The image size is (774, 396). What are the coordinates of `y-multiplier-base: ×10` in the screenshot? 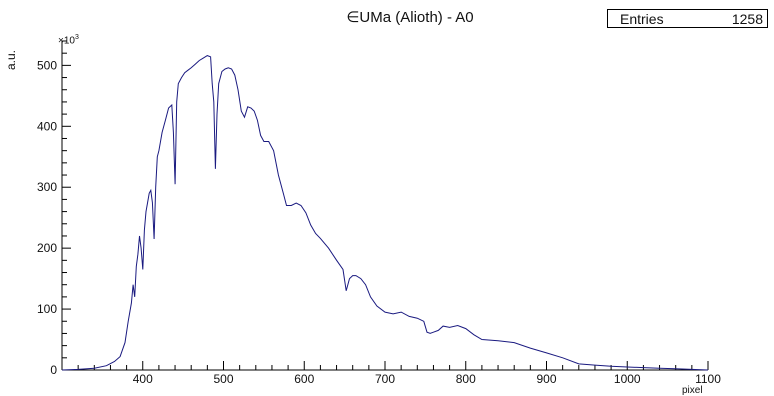 It's located at (66, 41).